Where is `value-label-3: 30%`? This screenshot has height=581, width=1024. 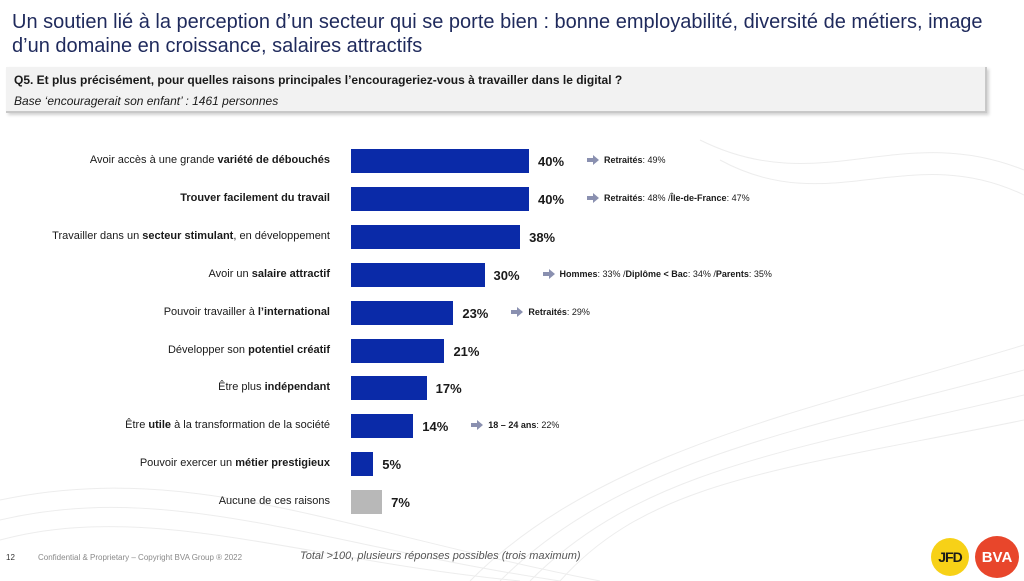 value-label-3: 30% is located at coordinates (506, 275).